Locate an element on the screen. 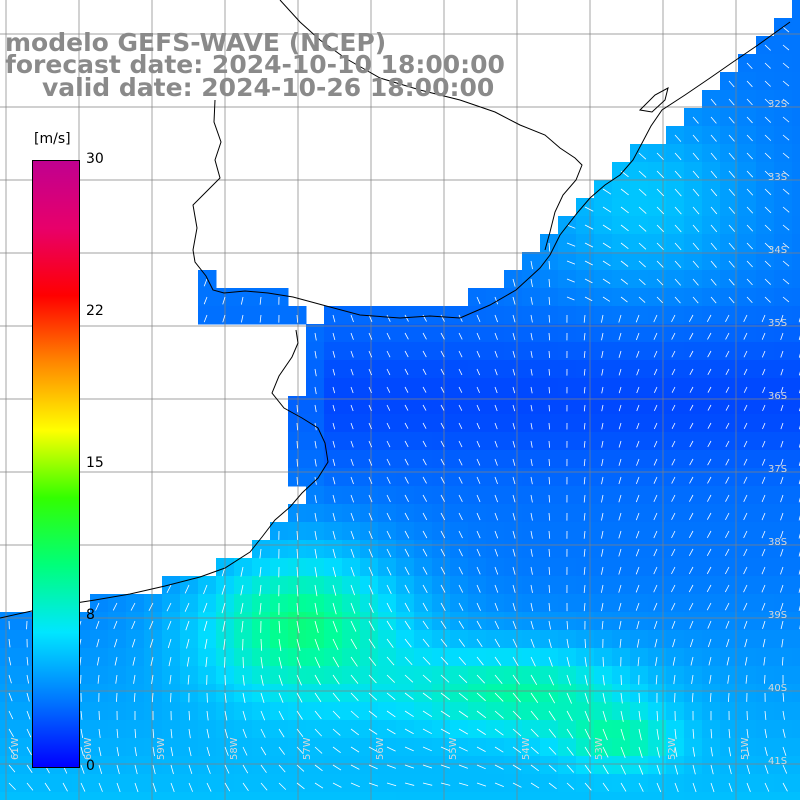  longitude-label: 58W is located at coordinates (234, 748).